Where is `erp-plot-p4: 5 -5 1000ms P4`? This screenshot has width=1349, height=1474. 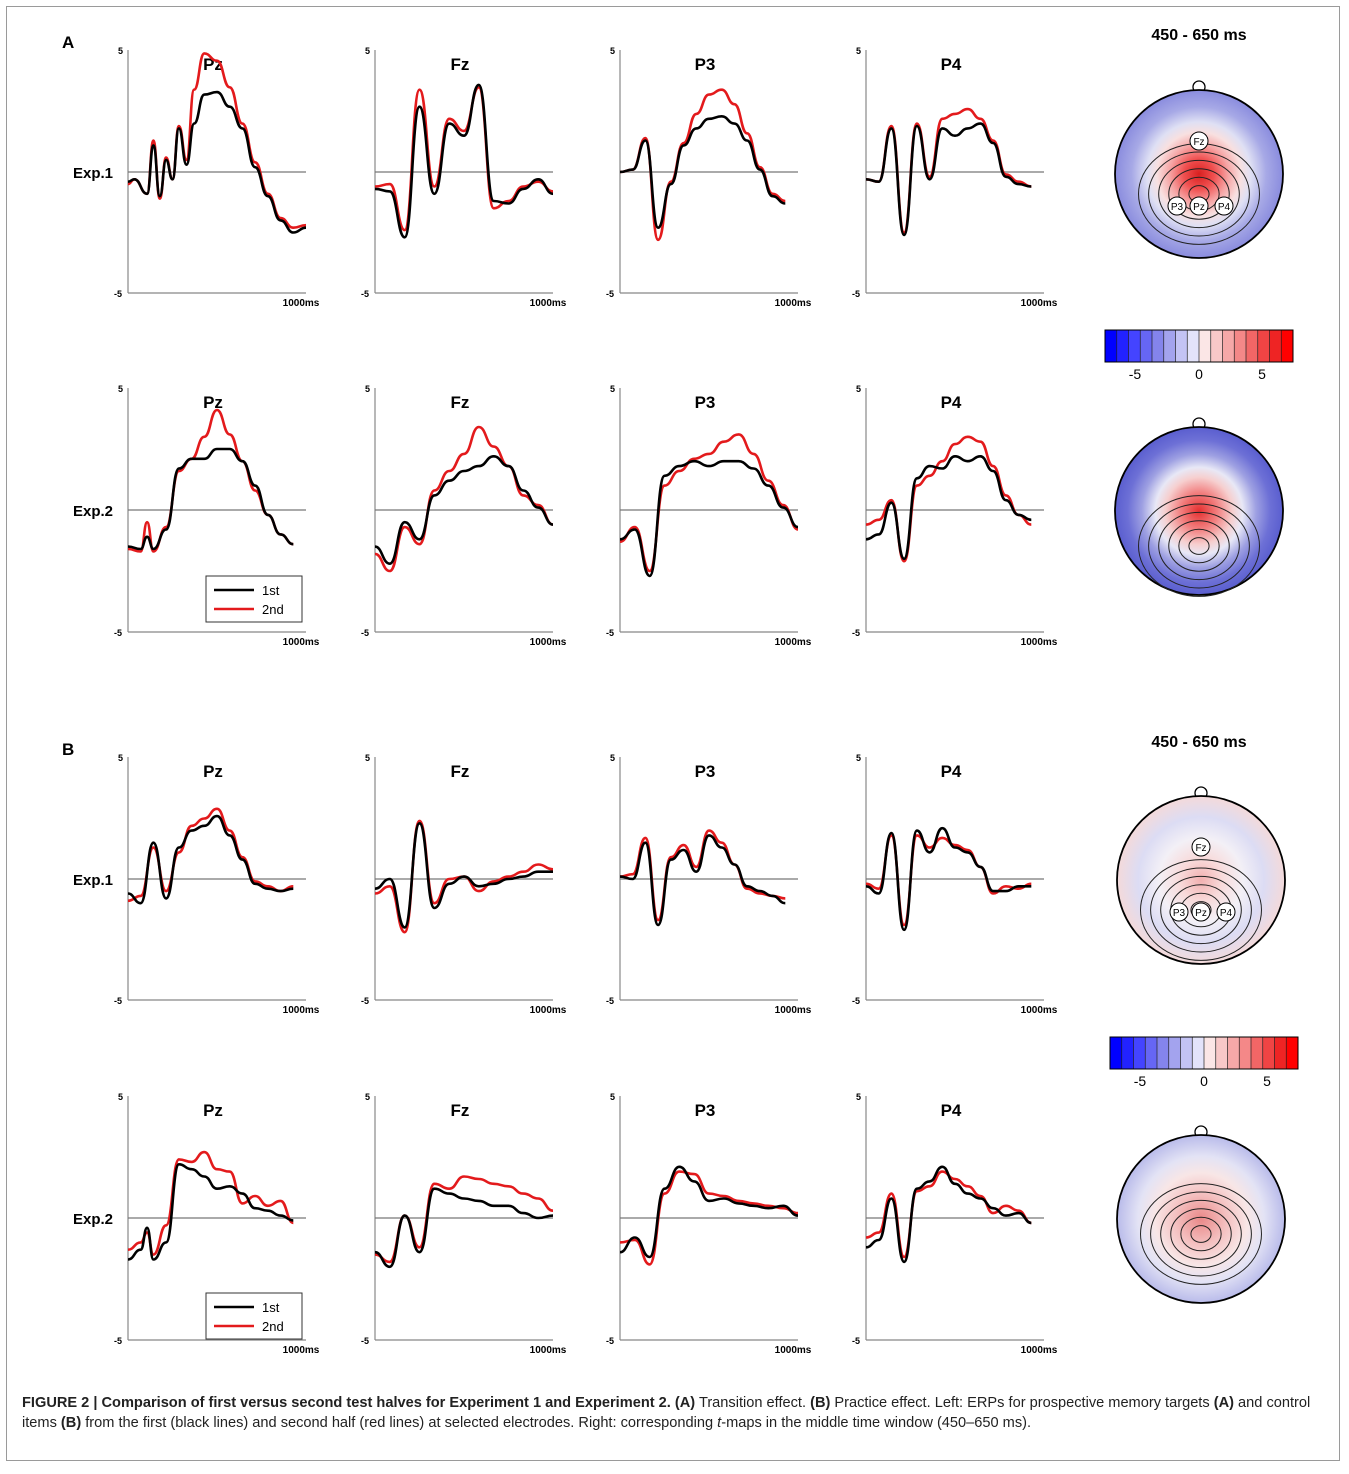 erp-plot-p4: 5 -5 1000ms P4 is located at coordinates (955, 884).